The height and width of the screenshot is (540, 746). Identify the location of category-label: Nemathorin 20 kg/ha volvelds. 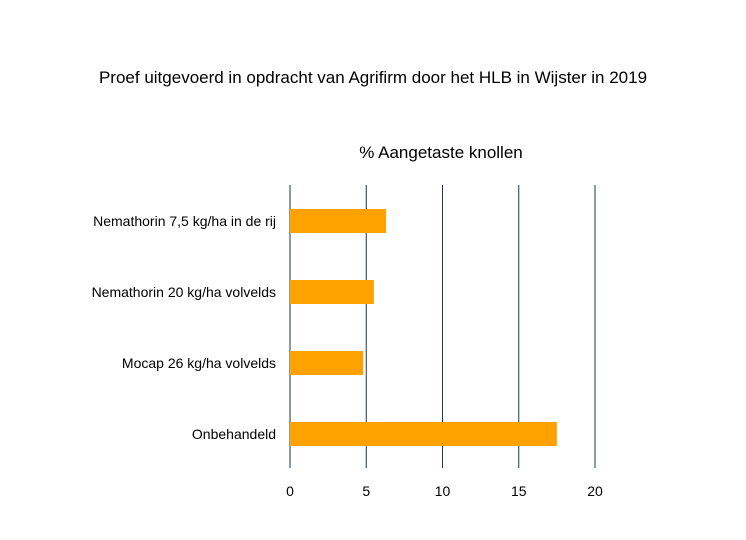
(184, 292).